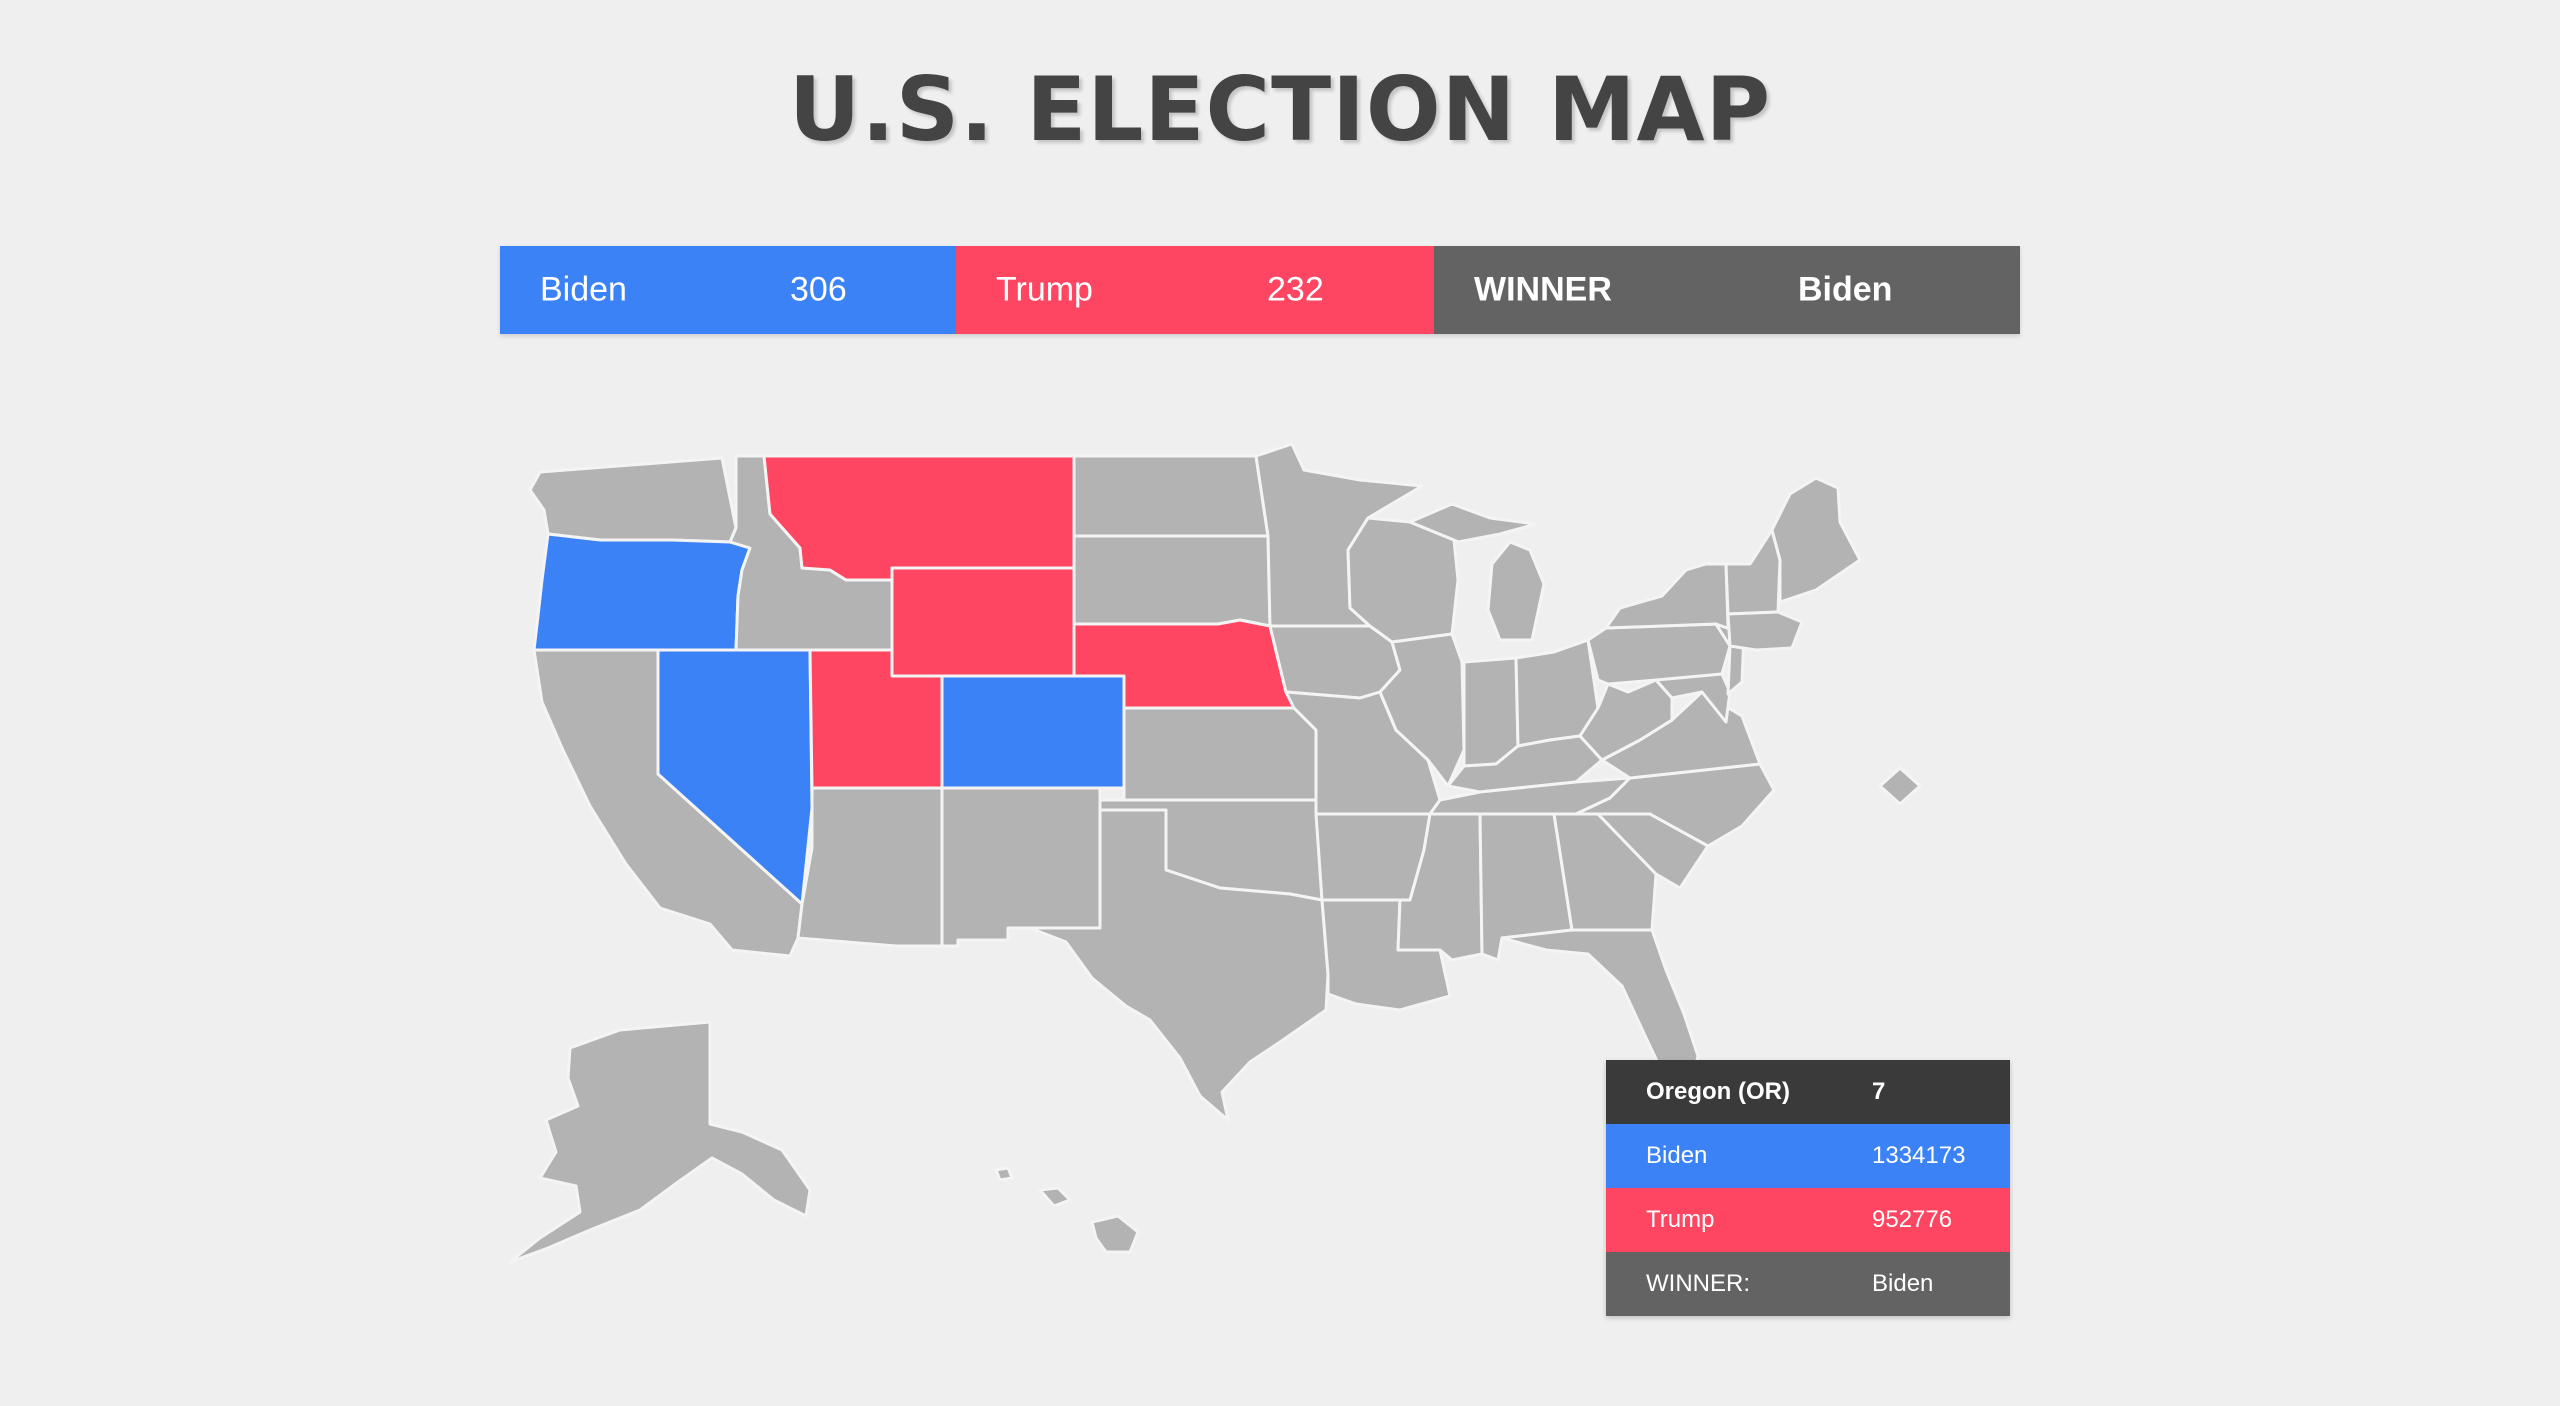 This screenshot has width=2560, height=1406. I want to click on info-electoral-votes: 7, so click(1879, 1091).